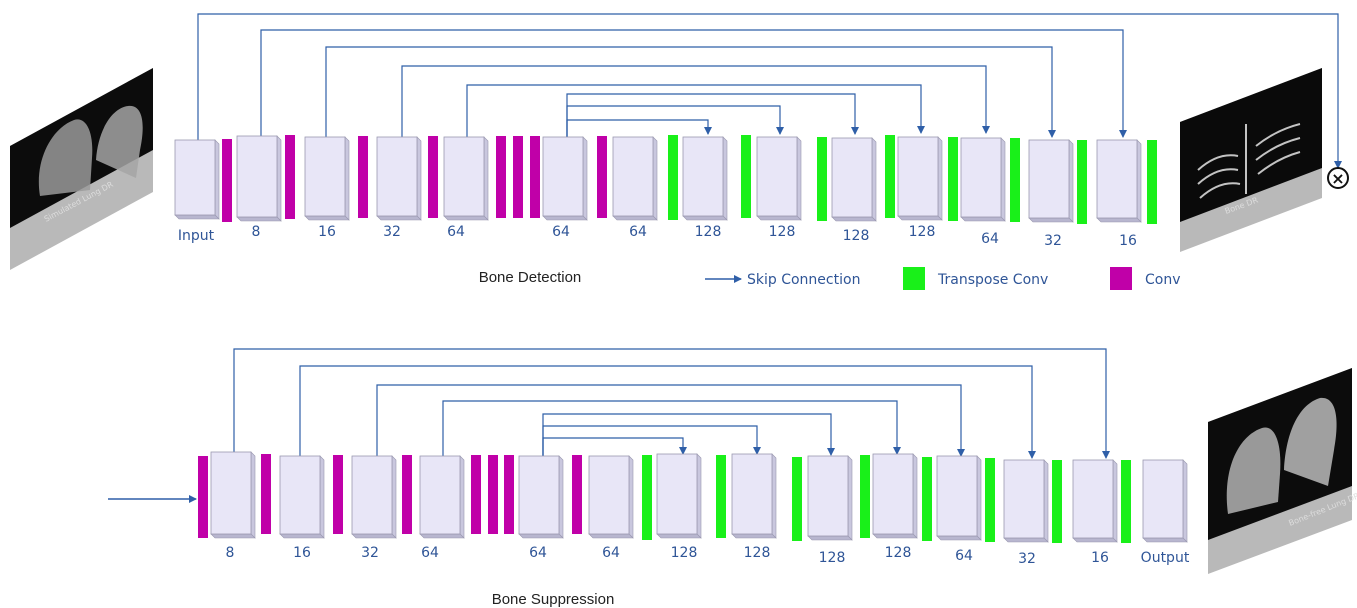 The height and width of the screenshot is (608, 1357). What do you see at coordinates (530, 277) in the screenshot?
I see `top-caption: Bone Detection` at bounding box center [530, 277].